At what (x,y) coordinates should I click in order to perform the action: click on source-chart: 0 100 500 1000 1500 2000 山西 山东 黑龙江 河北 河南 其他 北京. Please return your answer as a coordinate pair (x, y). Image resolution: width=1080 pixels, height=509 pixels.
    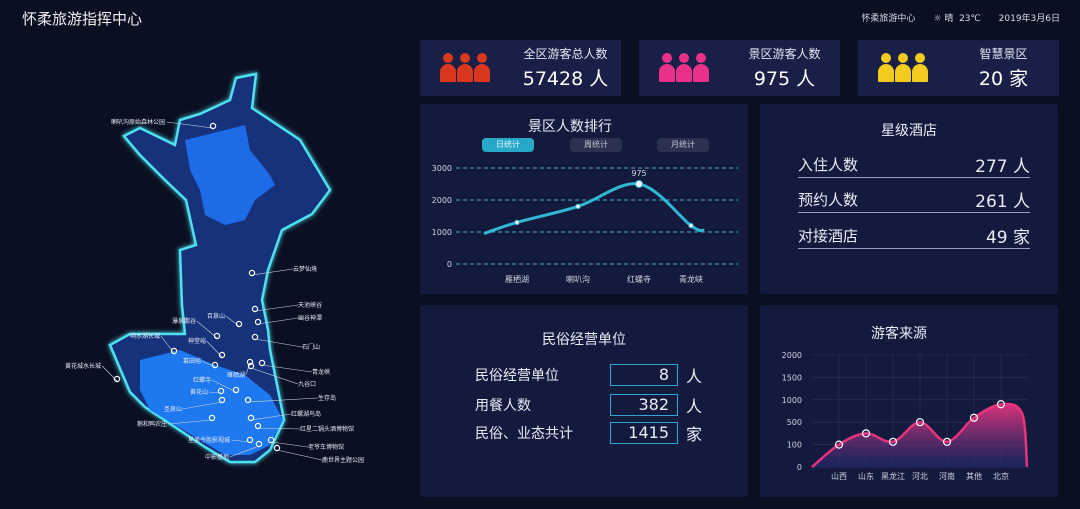
    Looking at the image, I should click on (905, 416).